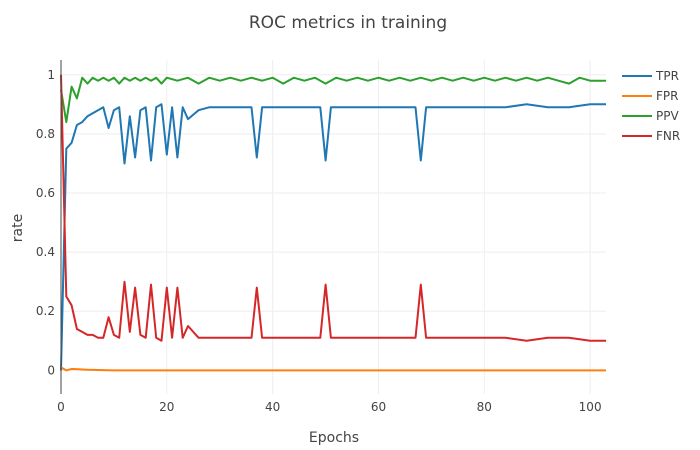  Describe the element at coordinates (590, 407) in the screenshot. I see `x-tick-label: 100` at that location.